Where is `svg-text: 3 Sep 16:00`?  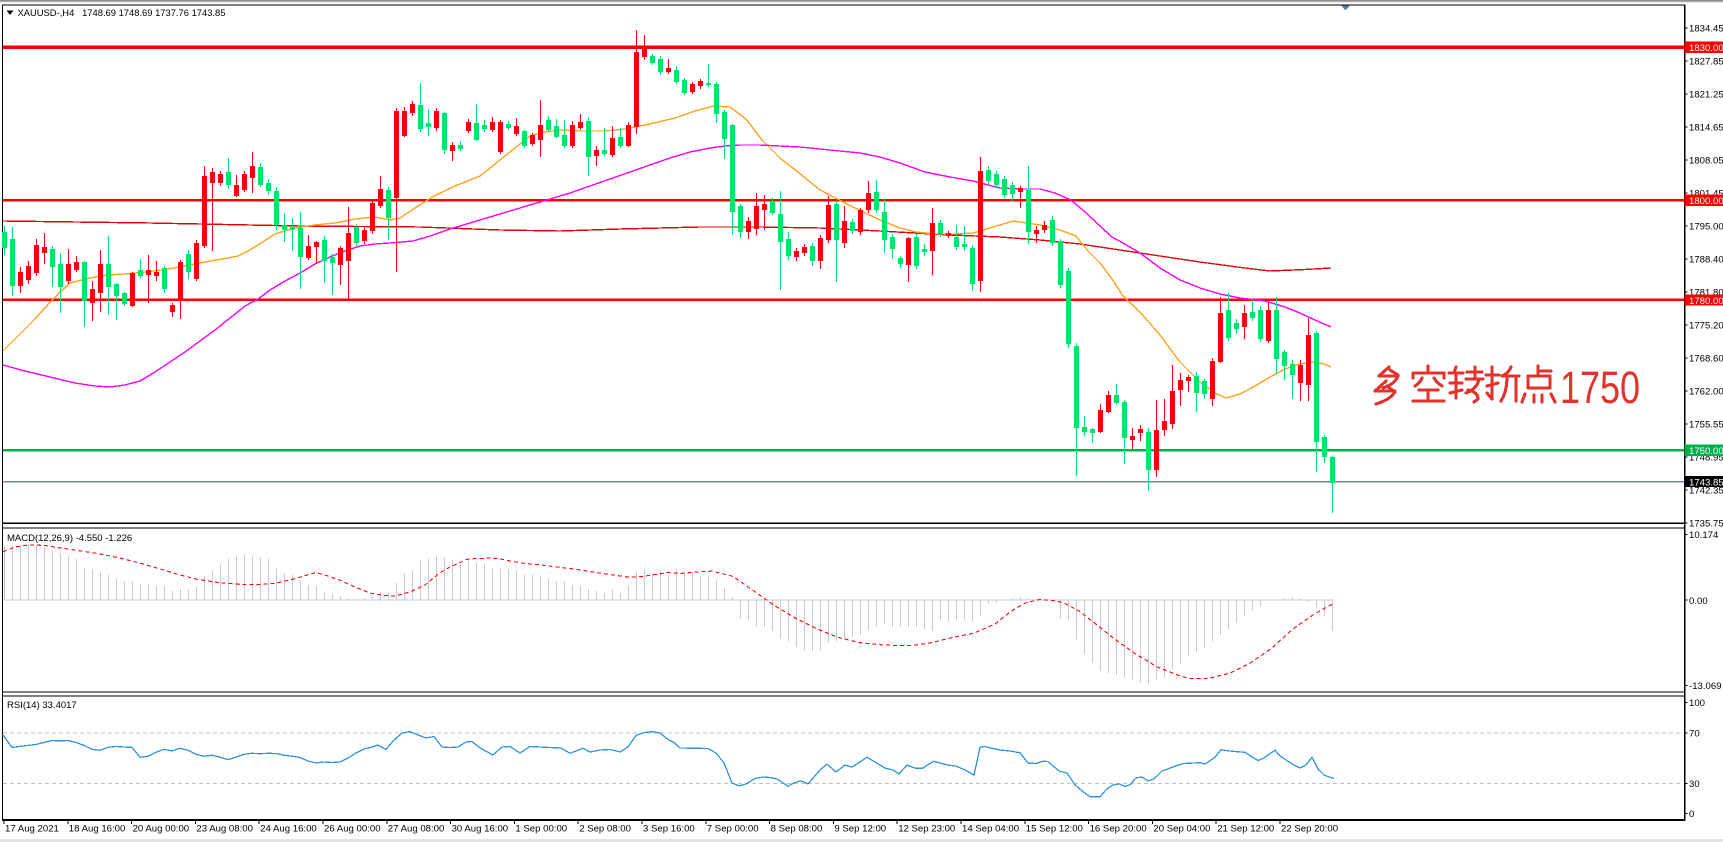
svg-text: 3 Sep 16:00 is located at coordinates (669, 829).